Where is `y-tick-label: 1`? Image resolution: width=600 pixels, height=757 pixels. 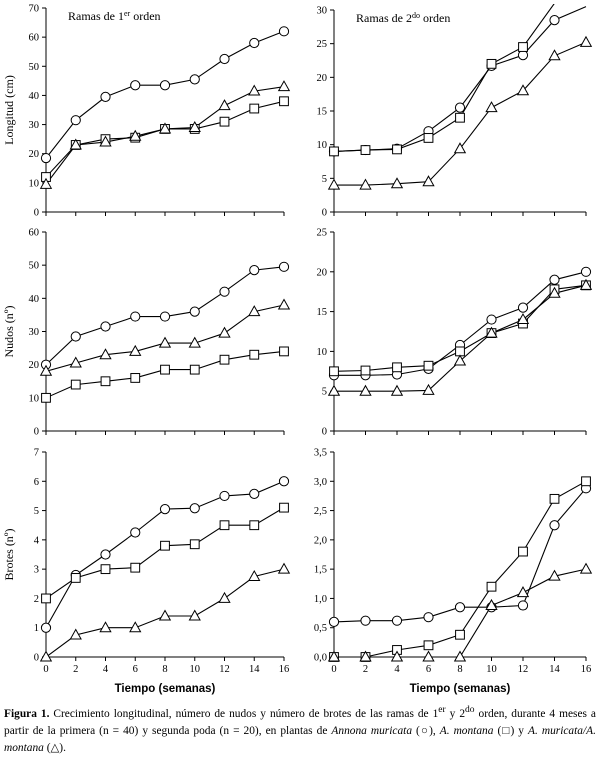 y-tick-label: 1 is located at coordinates (36, 628).